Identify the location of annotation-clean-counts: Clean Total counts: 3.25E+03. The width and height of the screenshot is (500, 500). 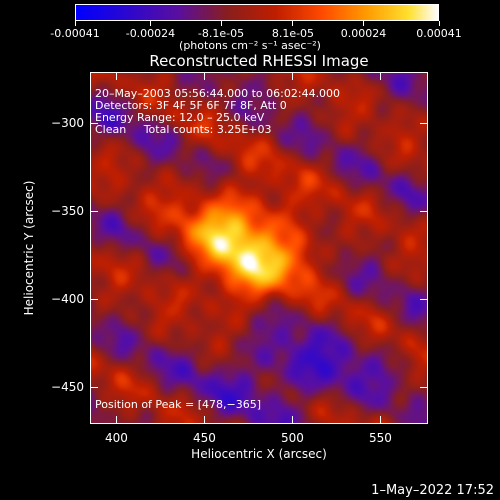
(183, 129).